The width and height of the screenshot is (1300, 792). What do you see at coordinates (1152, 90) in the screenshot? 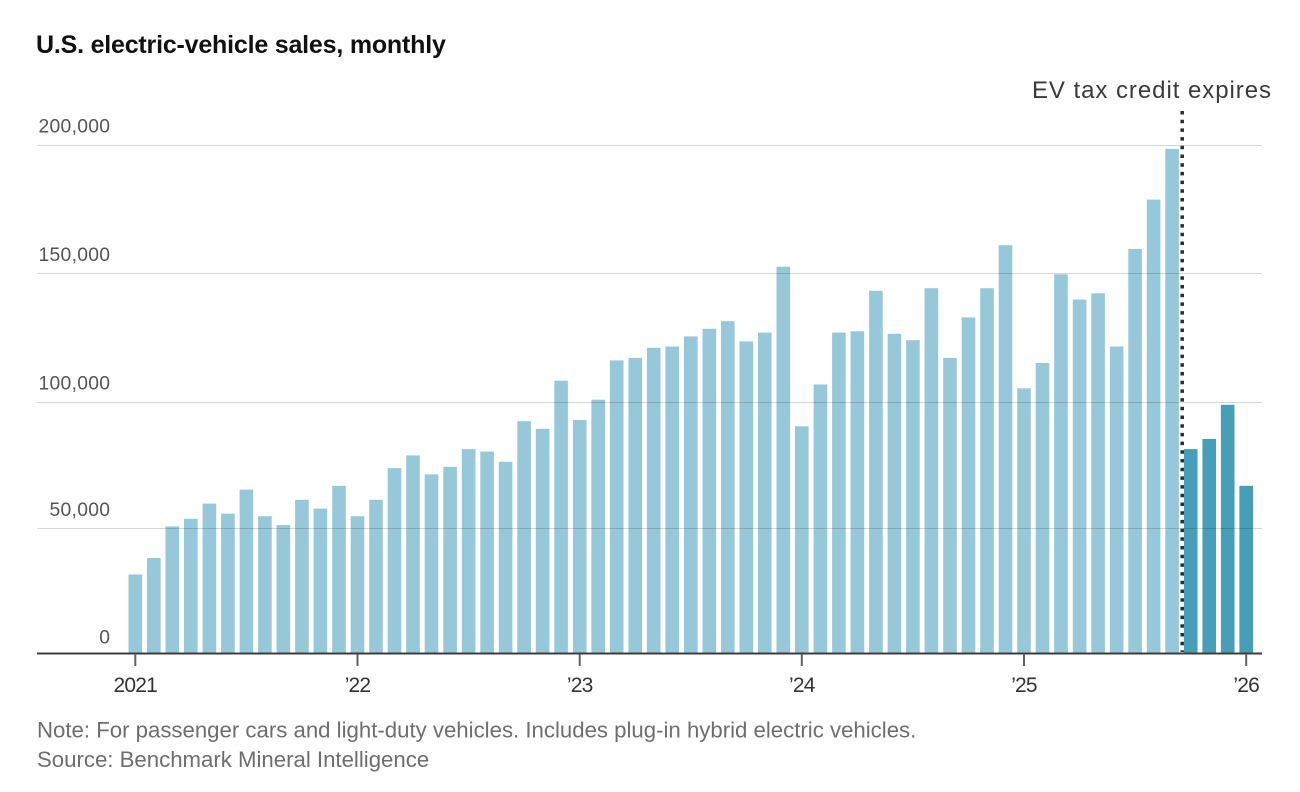
I see `svg-text: EV tax credit expires` at bounding box center [1152, 90].